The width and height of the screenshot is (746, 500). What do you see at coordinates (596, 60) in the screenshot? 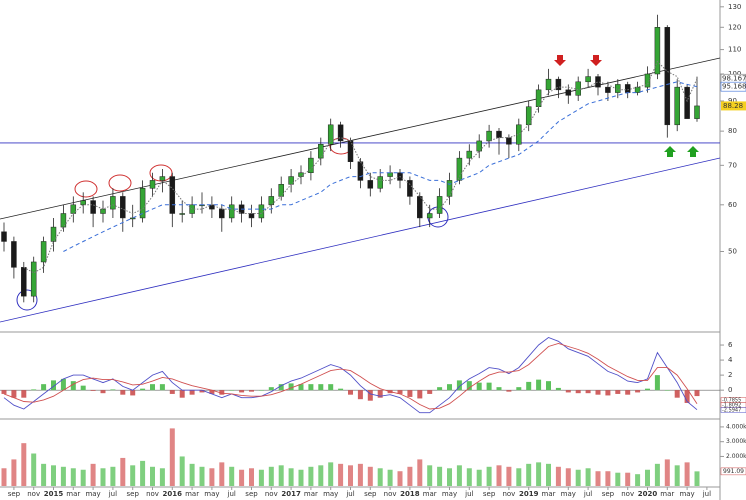
I see `down-arrow` at bounding box center [596, 60].